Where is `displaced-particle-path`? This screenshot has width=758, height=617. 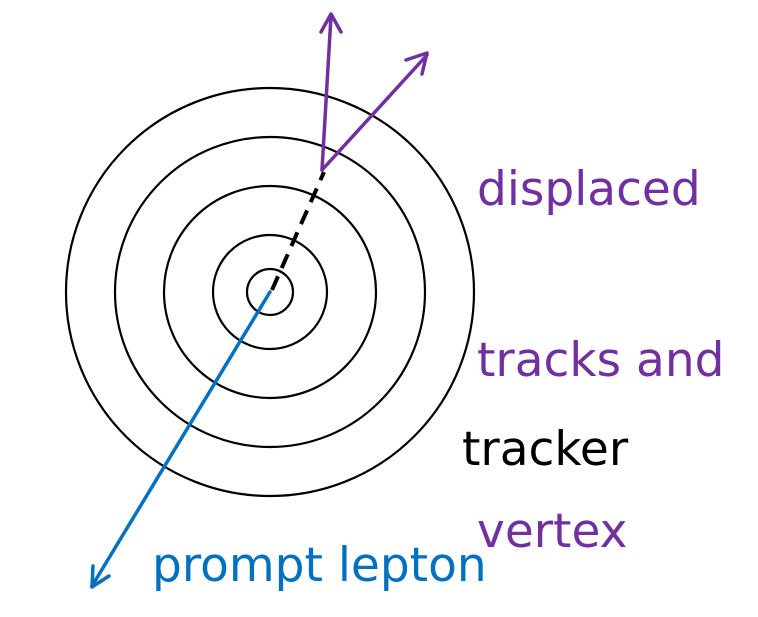 displaced-particle-path is located at coordinates (298, 231).